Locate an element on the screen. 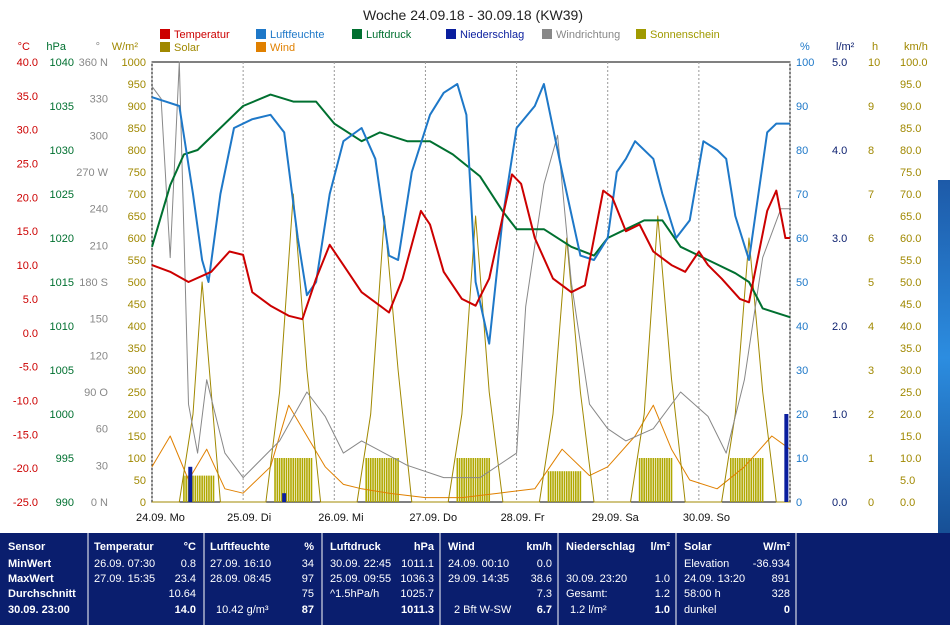 This screenshot has height=625, width=950. humidity-min-time: 27.09. 16:10 is located at coordinates (241, 564).